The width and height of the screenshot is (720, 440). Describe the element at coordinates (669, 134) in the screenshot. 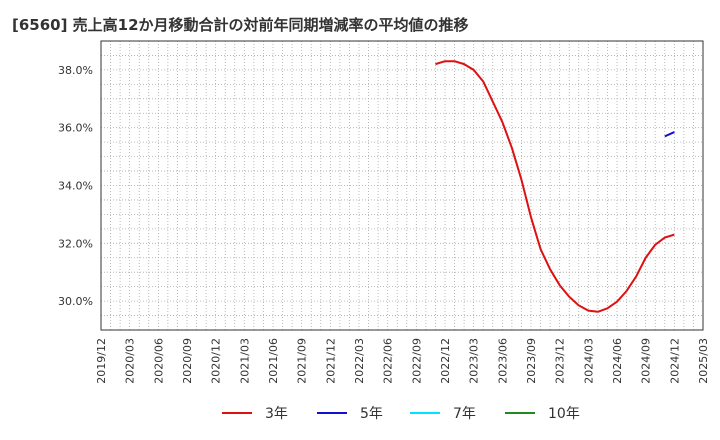

I see `series-line-5年` at that location.